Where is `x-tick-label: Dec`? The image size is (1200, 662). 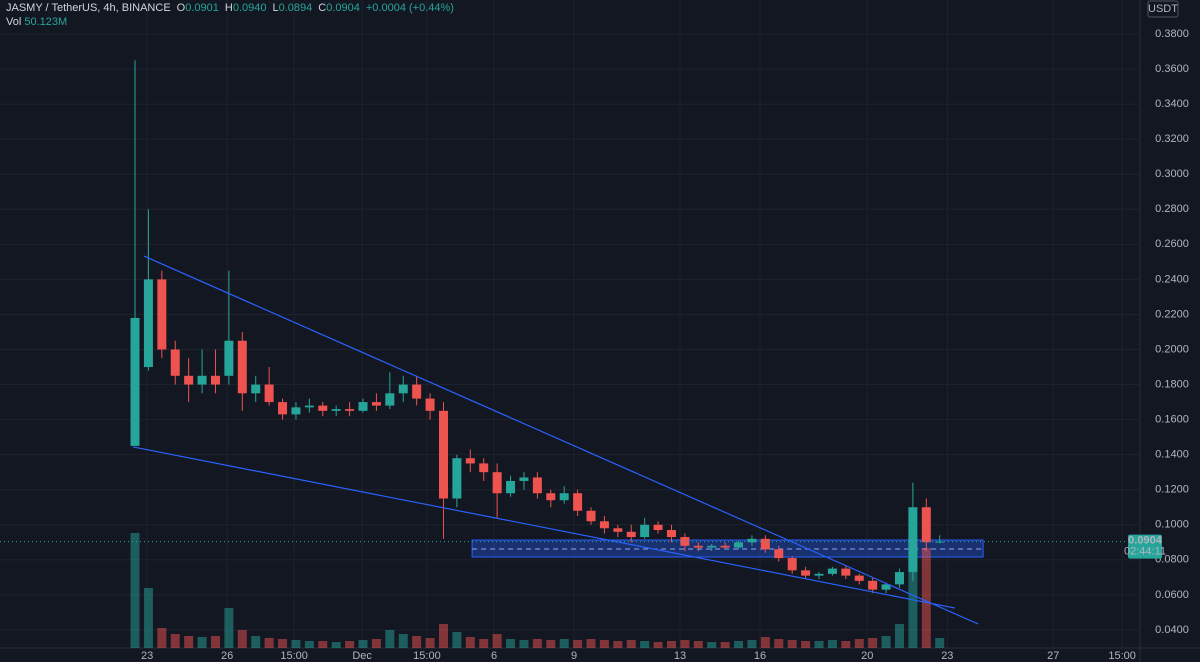 x-tick-label: Dec is located at coordinates (362, 656).